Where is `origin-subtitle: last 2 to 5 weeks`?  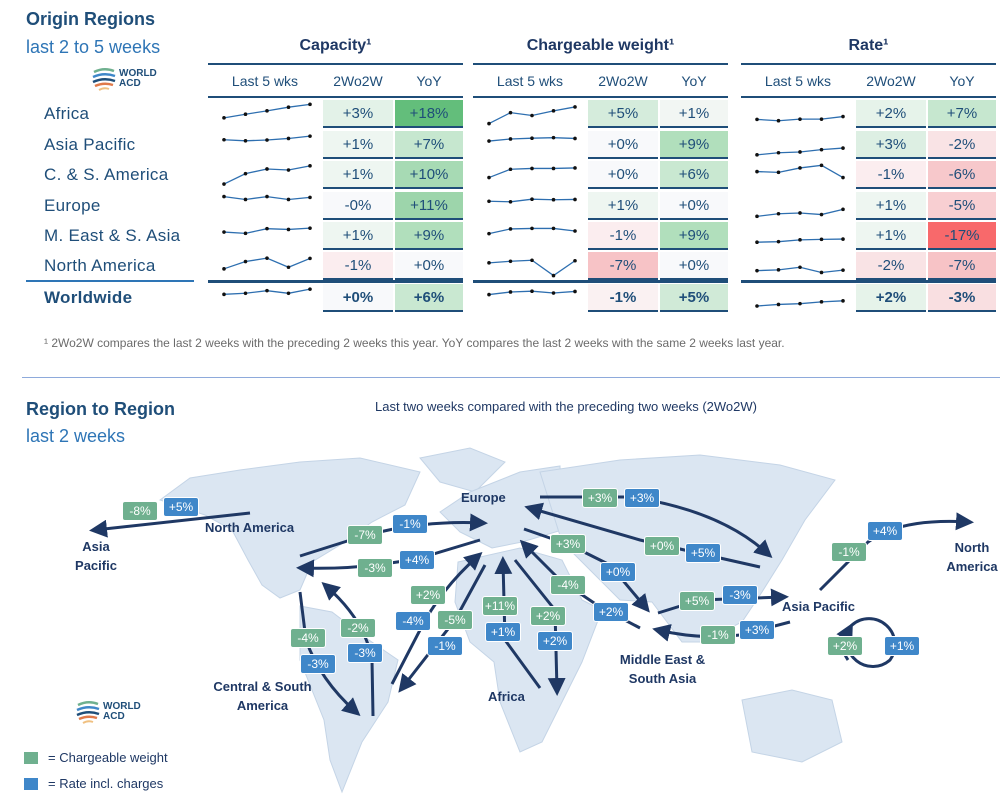
origin-subtitle: last 2 to 5 weeks is located at coordinates (93, 47).